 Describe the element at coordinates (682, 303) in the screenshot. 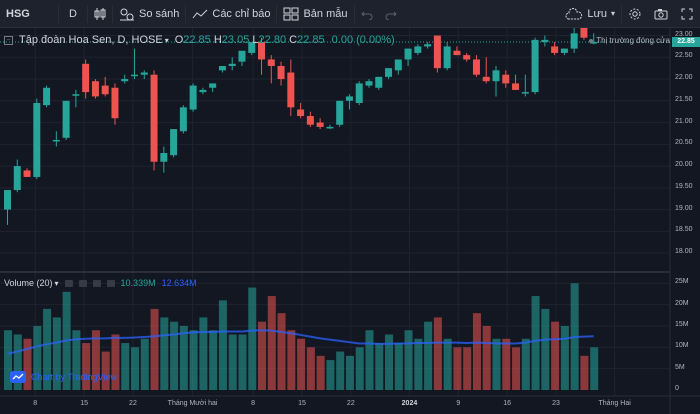

I see `volume-axis-label: 20M` at that location.